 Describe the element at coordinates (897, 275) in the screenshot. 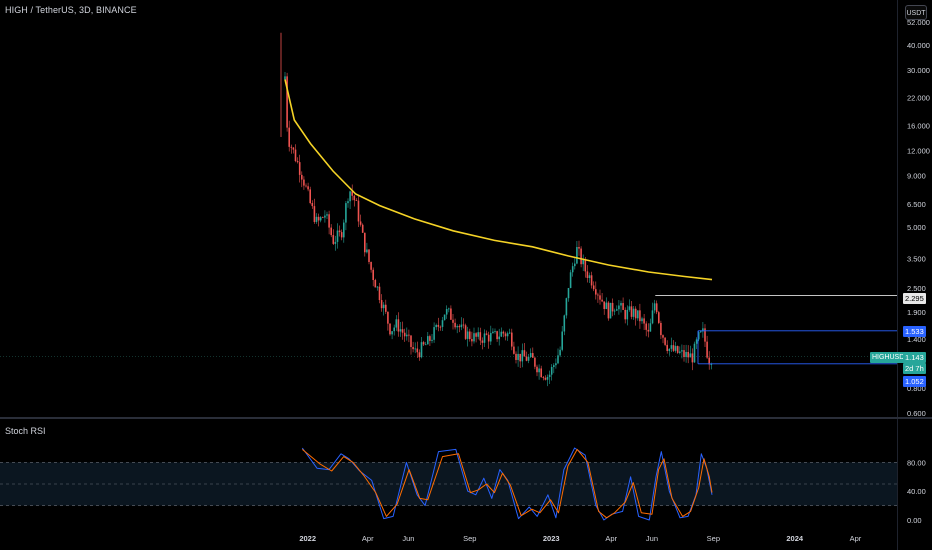

I see `price-scale-border` at that location.